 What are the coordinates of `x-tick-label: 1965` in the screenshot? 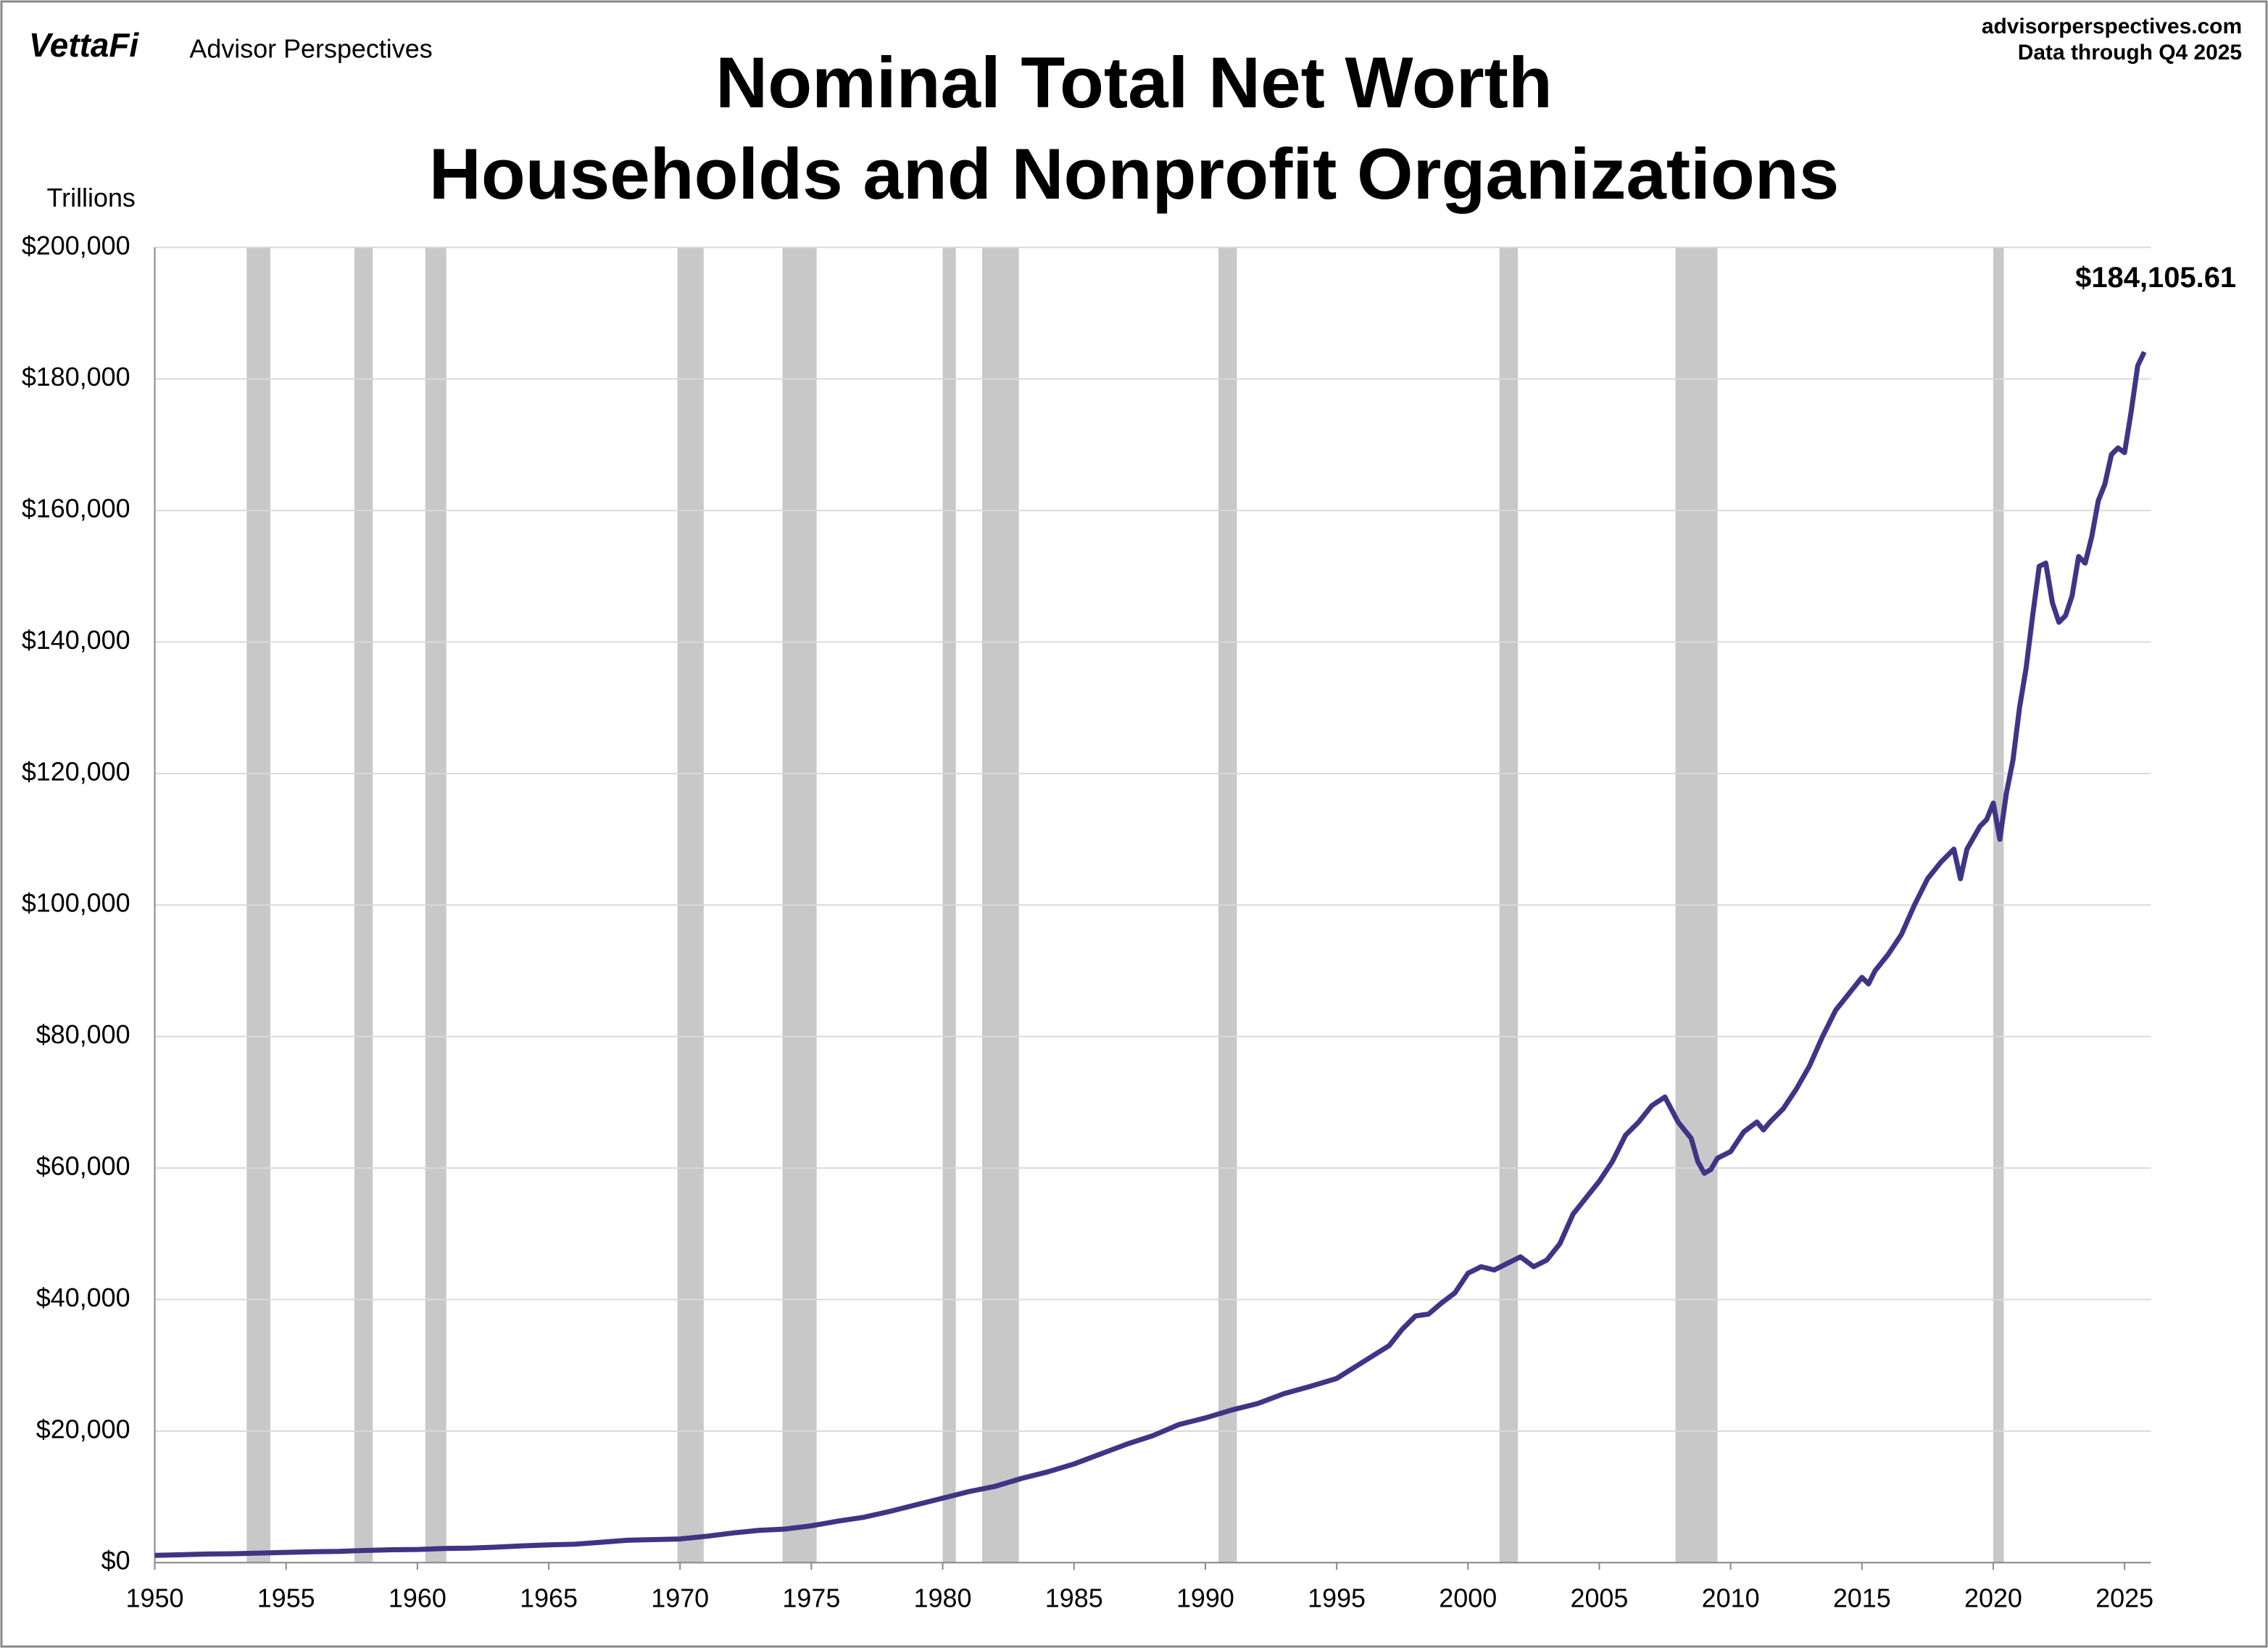 It's located at (549, 1598).